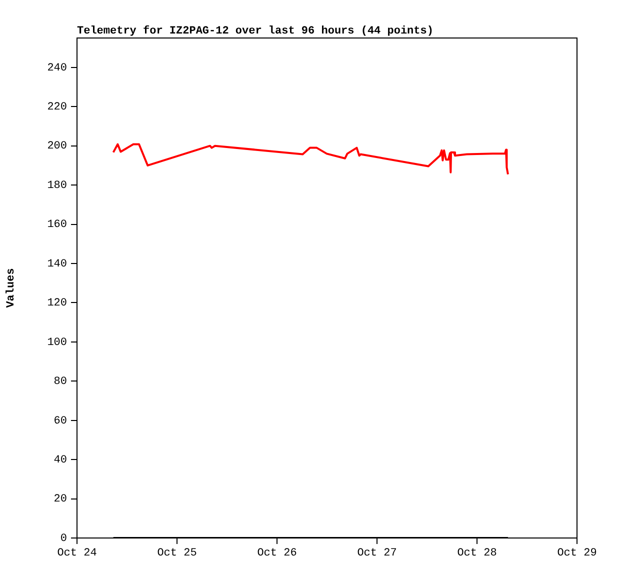  What do you see at coordinates (255, 31) in the screenshot?
I see `chart-title: Telemetry for IZ2PAG-12 over last 96 hours (44 points)` at bounding box center [255, 31].